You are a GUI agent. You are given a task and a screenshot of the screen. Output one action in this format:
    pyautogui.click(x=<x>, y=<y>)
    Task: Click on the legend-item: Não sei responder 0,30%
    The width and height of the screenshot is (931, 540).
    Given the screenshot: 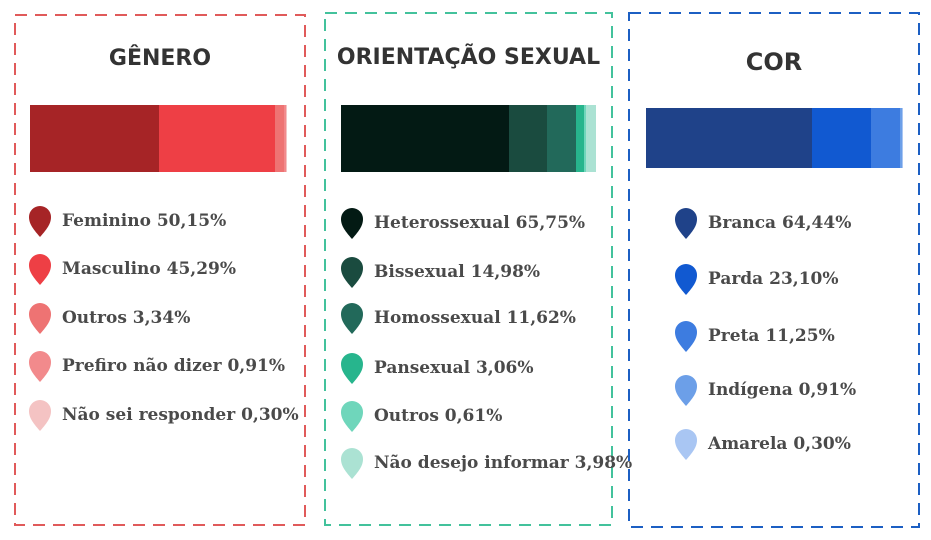 What is the action you would take?
    pyautogui.click(x=163, y=415)
    